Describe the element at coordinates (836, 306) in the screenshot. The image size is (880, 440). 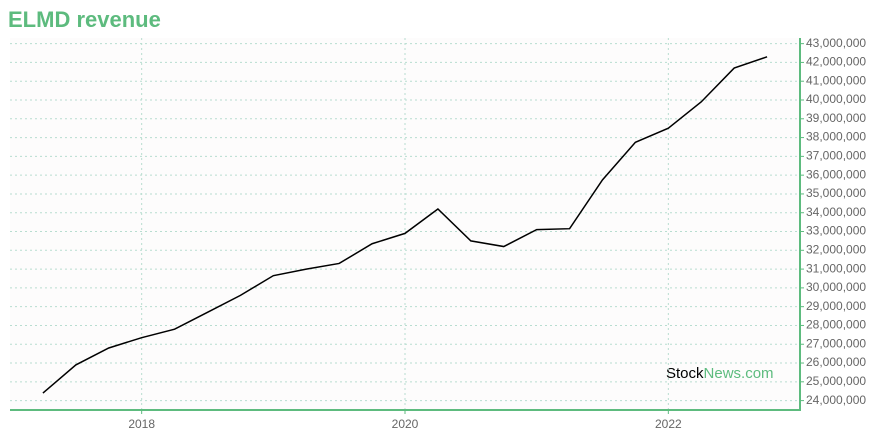
I see `y-tick-label: 29,000,000` at that location.